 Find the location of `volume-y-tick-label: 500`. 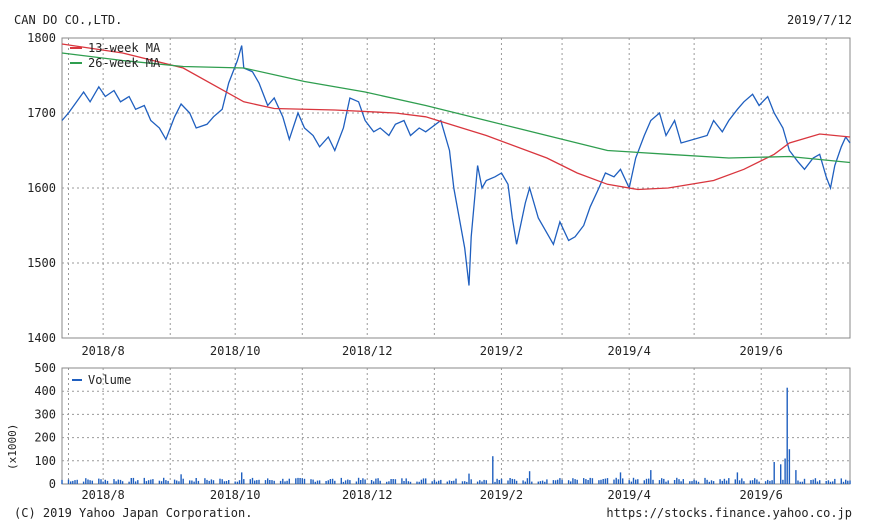

volume-y-tick-label: 500 is located at coordinates (45, 368).